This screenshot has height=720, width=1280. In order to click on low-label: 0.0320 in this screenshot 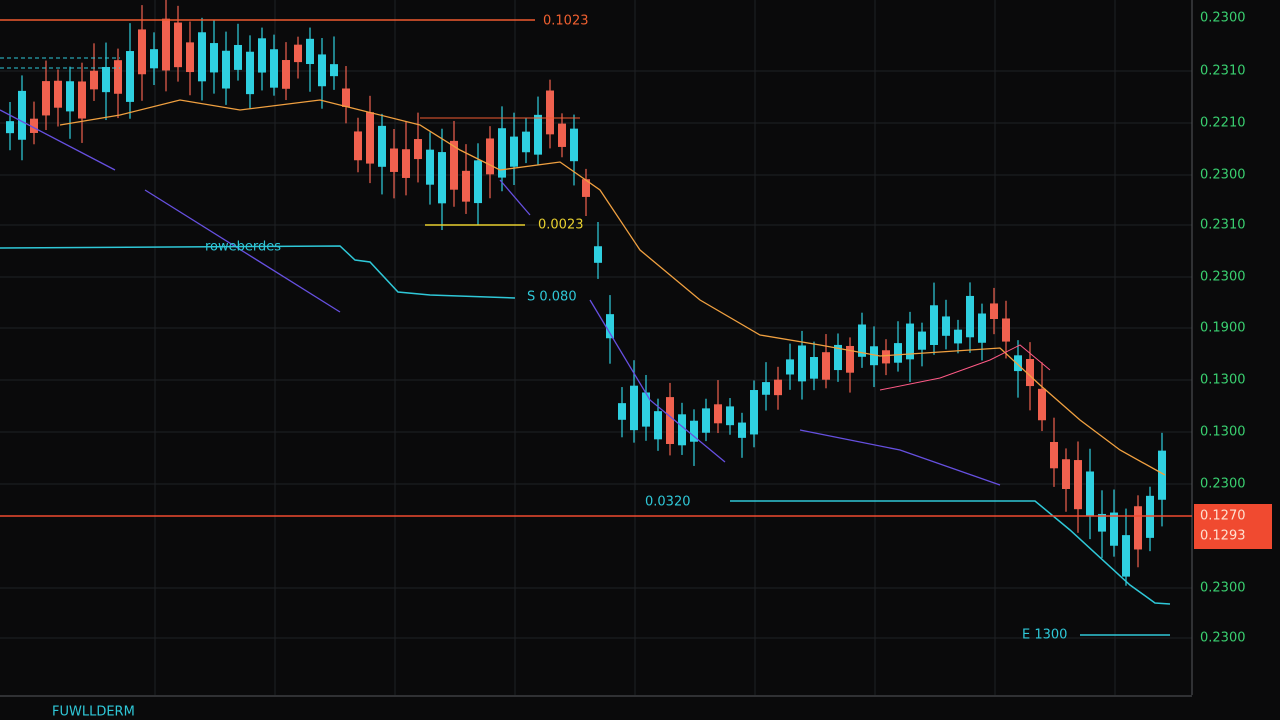, I will do `click(668, 502)`.